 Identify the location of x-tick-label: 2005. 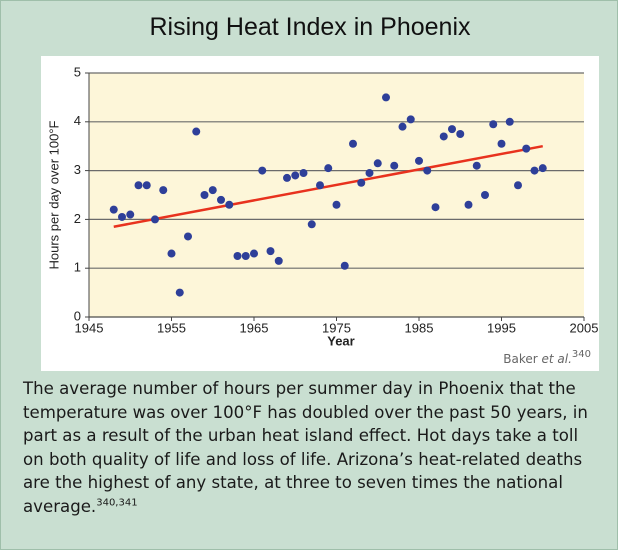
(584, 327).